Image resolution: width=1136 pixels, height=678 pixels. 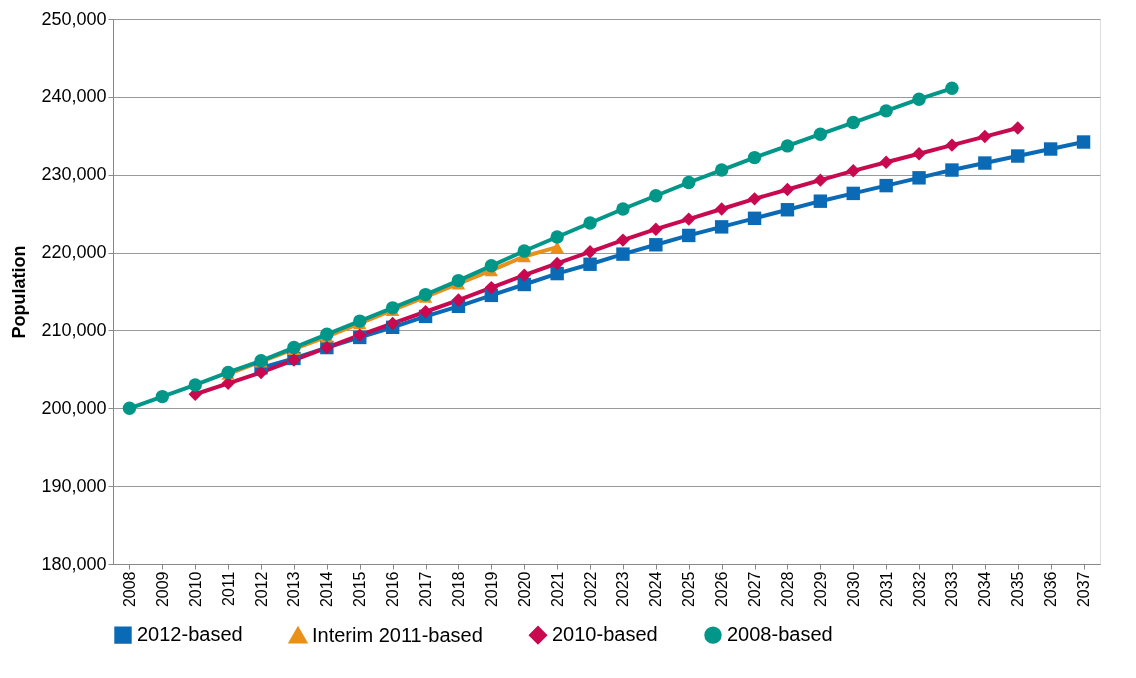 I want to click on x-tick-label: 2015, so click(x=360, y=589).